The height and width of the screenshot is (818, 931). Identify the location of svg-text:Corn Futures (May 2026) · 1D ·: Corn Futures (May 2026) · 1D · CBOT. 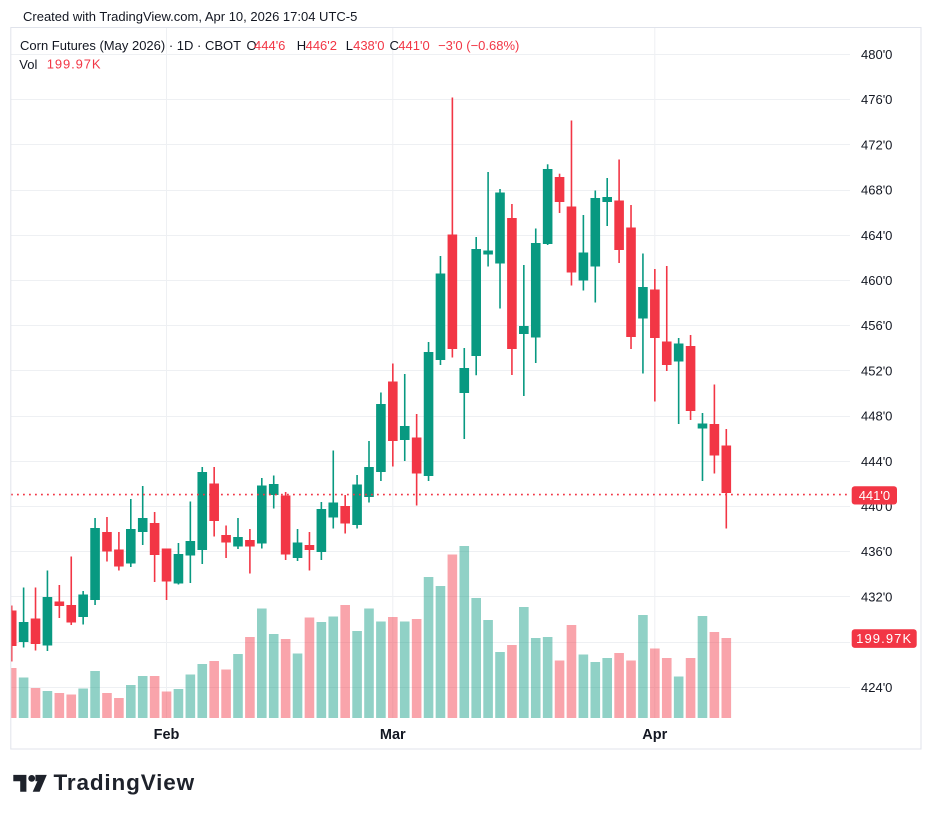
(130, 45).